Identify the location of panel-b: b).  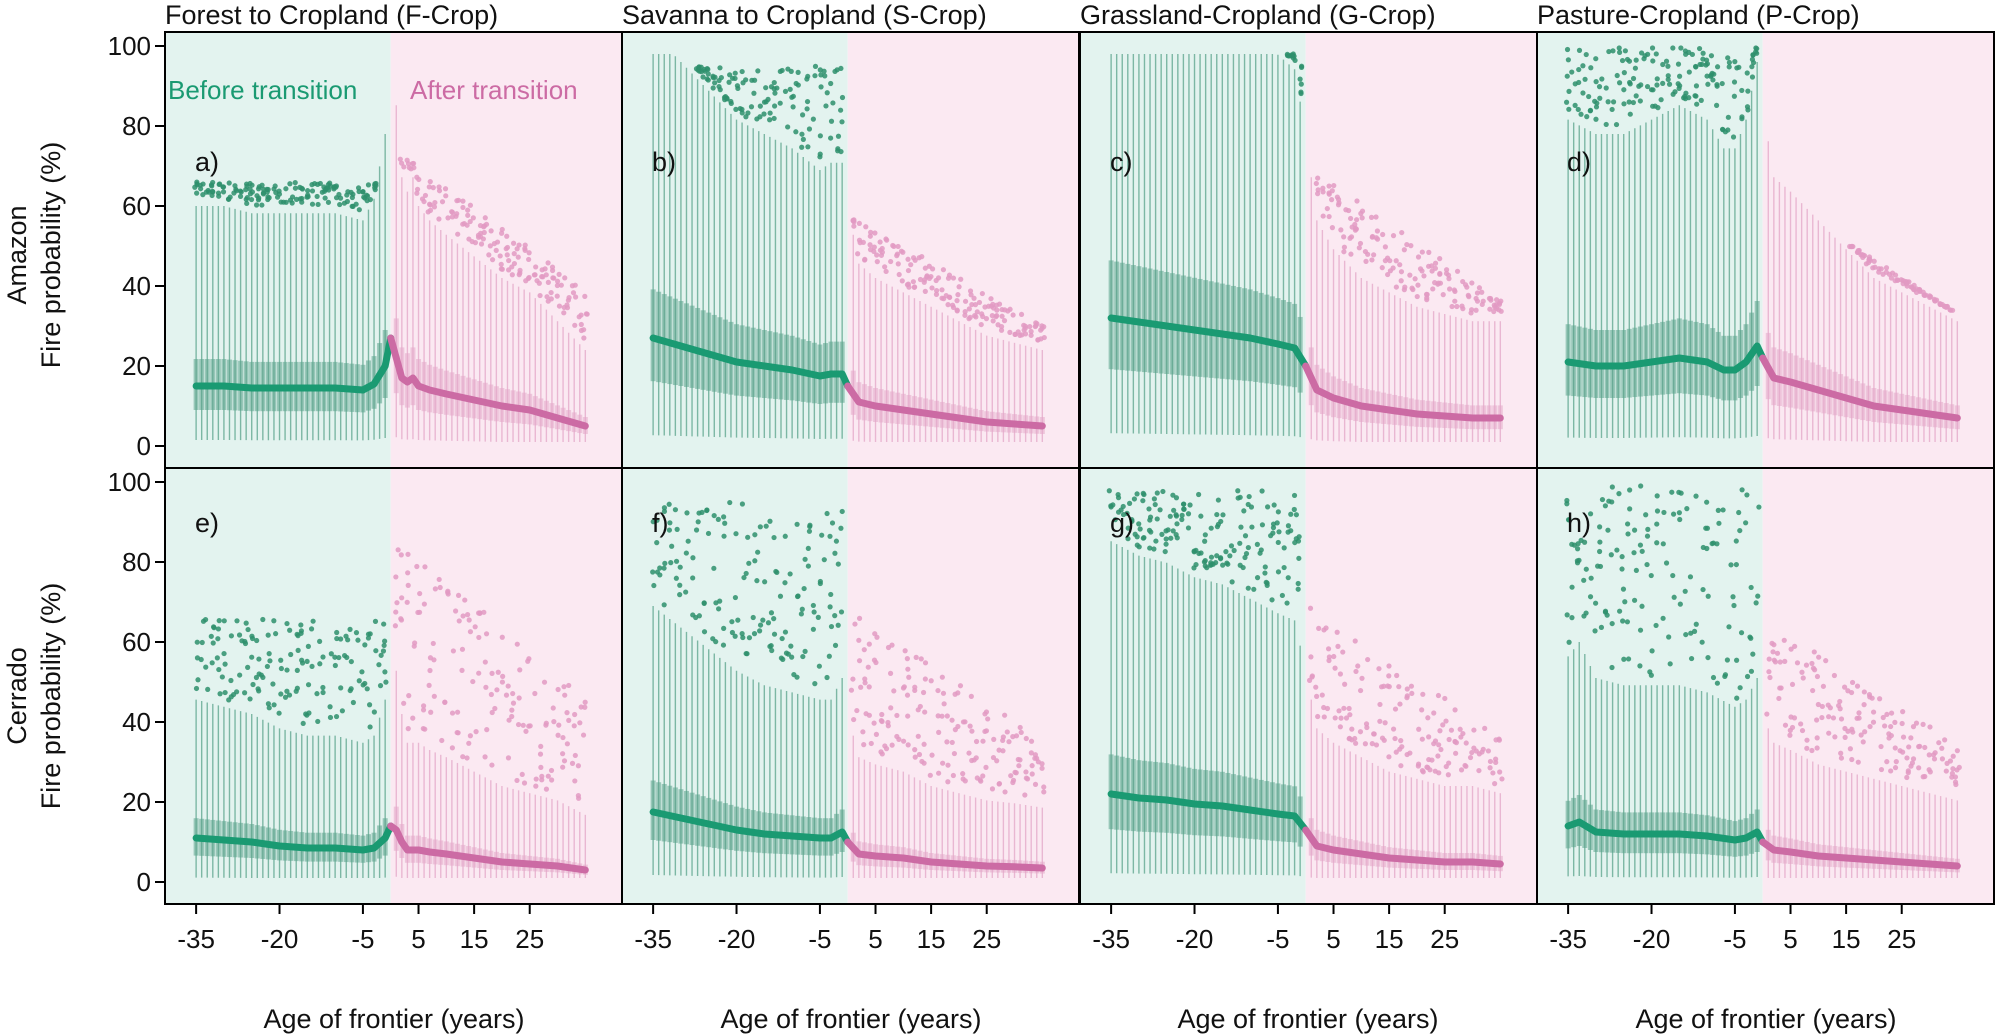
(850, 250).